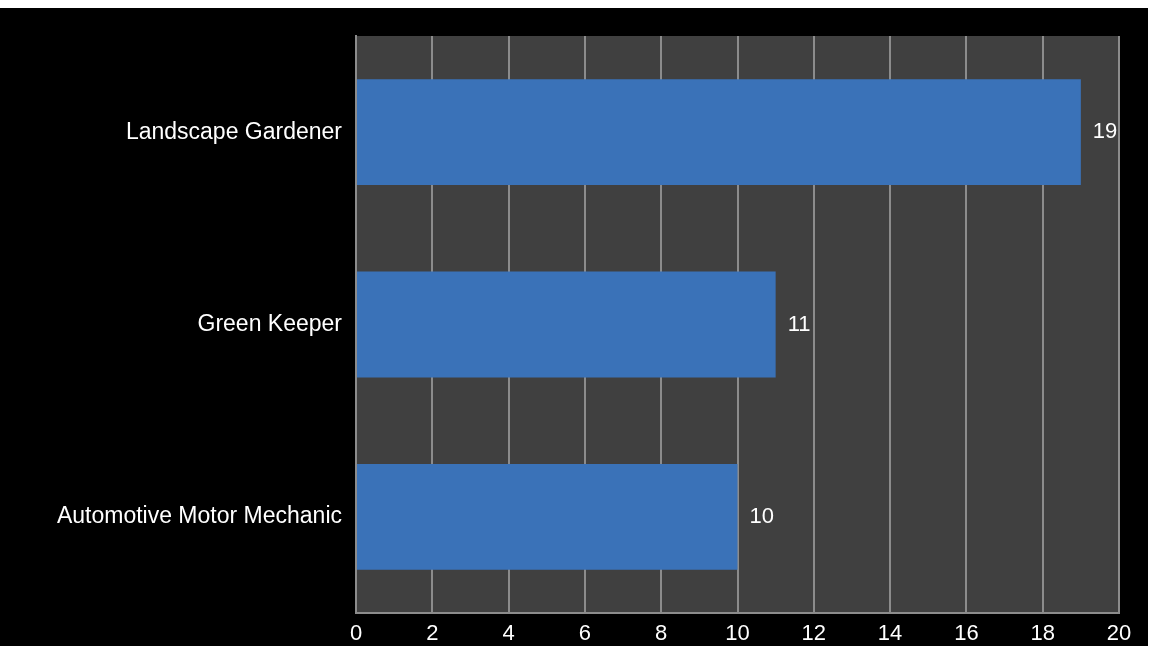  What do you see at coordinates (799, 323) in the screenshot?
I see `data-label: 11` at bounding box center [799, 323].